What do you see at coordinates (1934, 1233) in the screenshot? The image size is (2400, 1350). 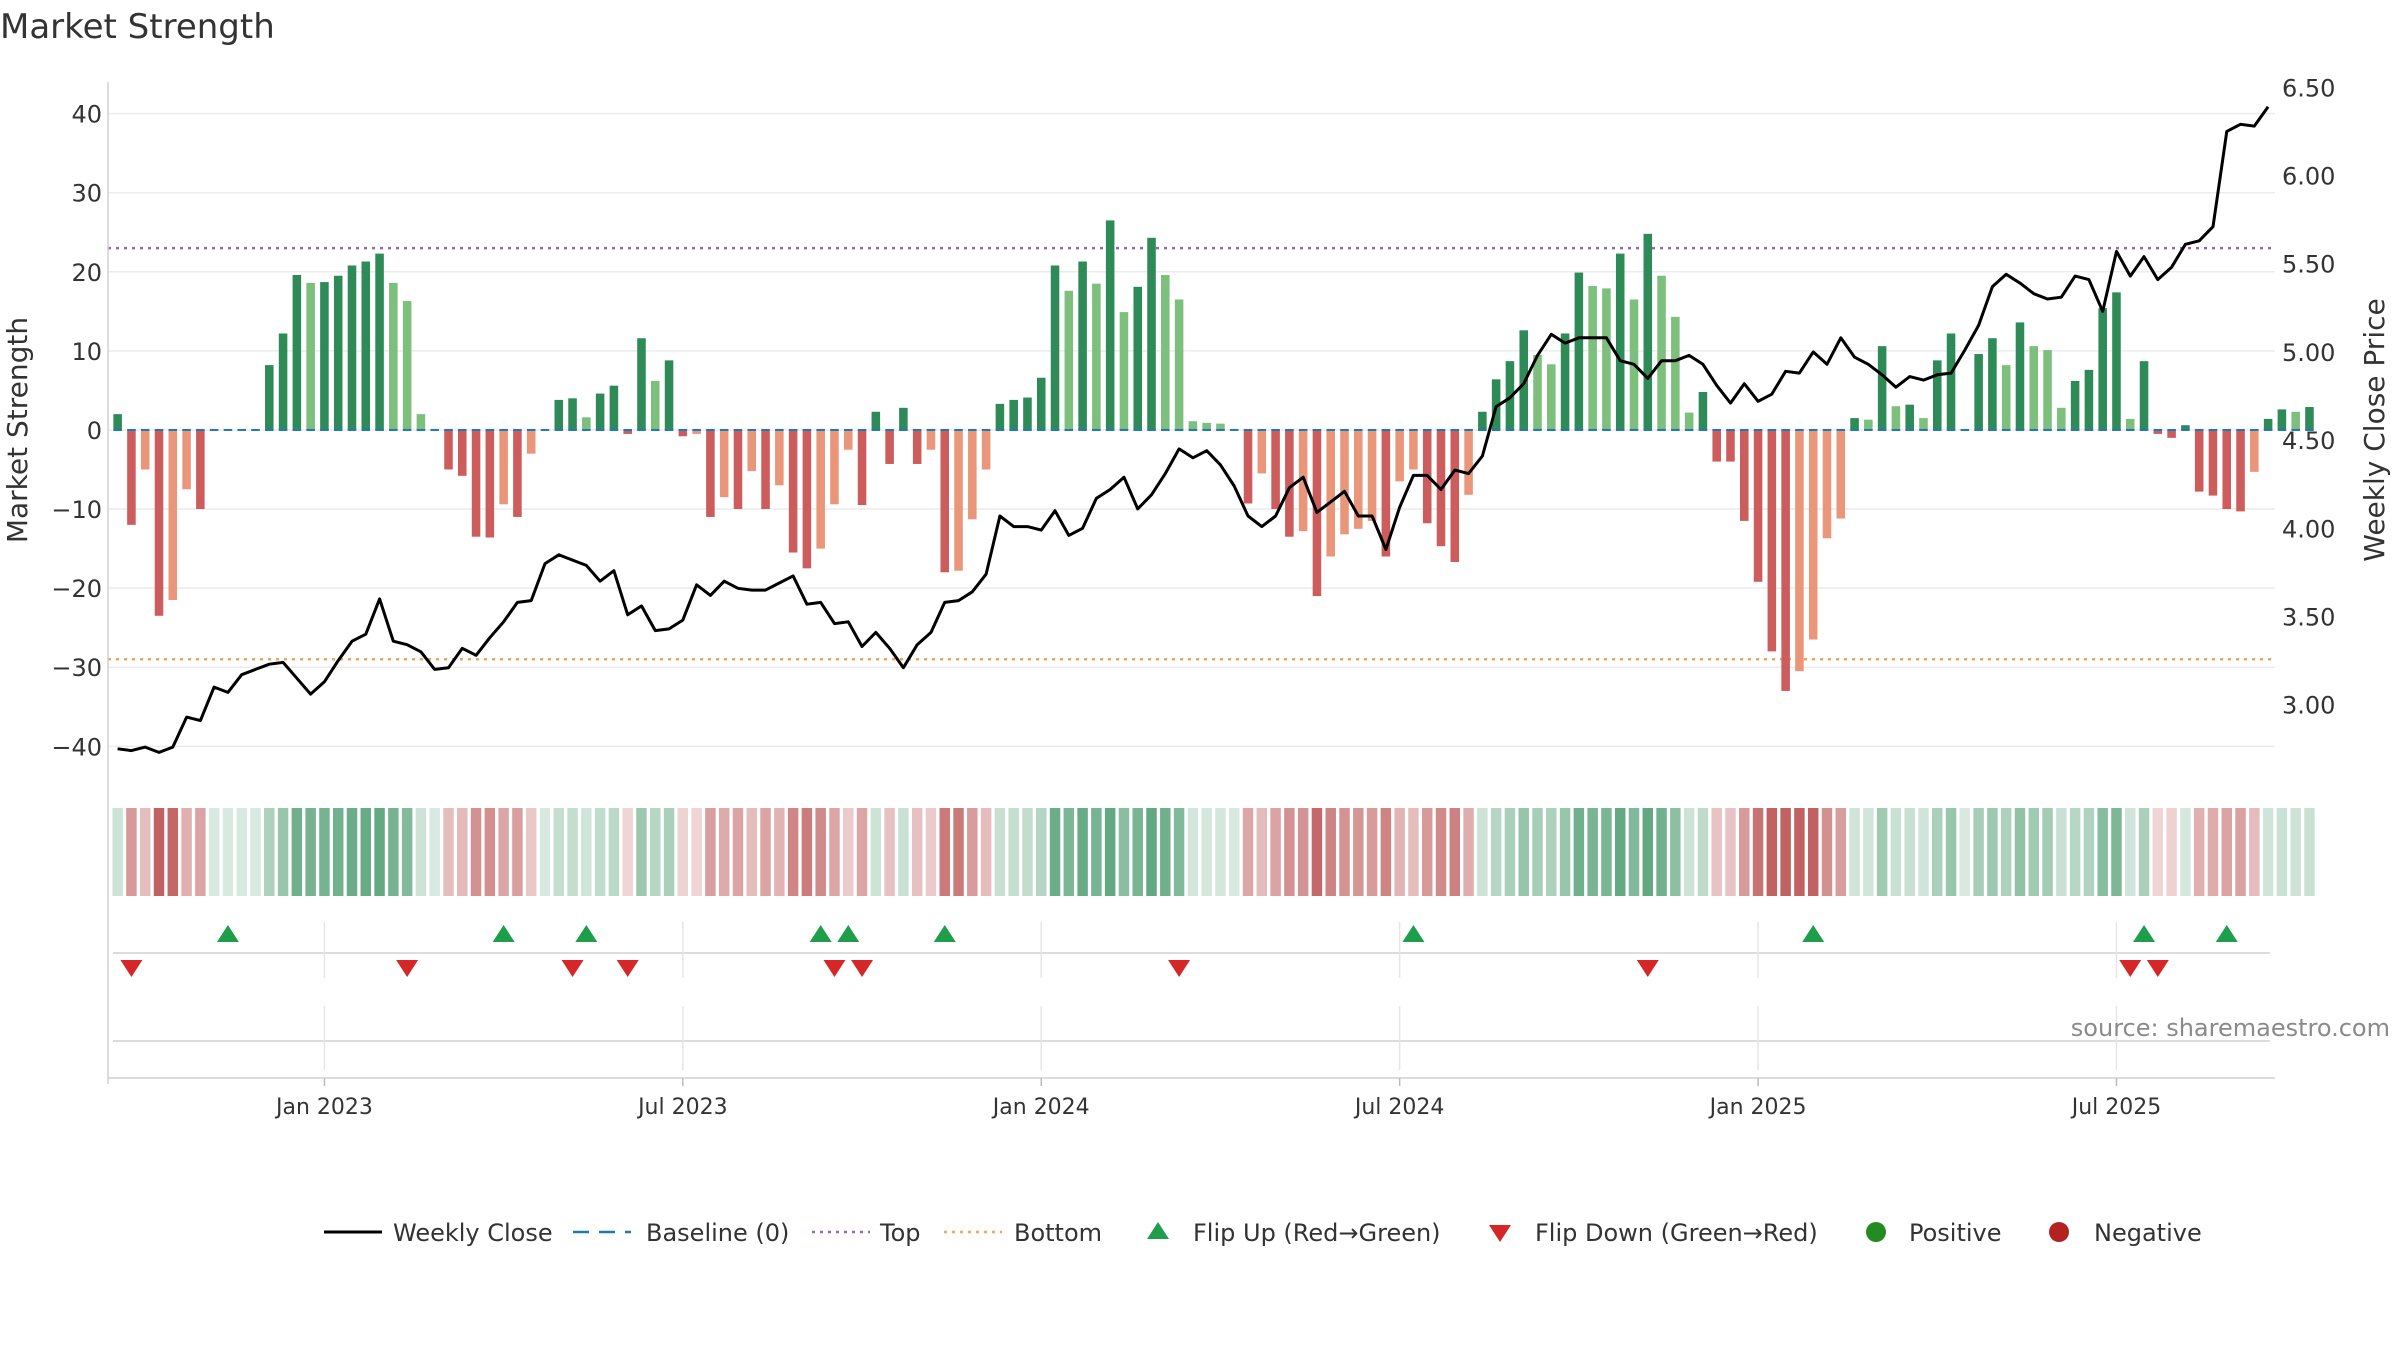 I see `legend-item-positive: Positive` at bounding box center [1934, 1233].